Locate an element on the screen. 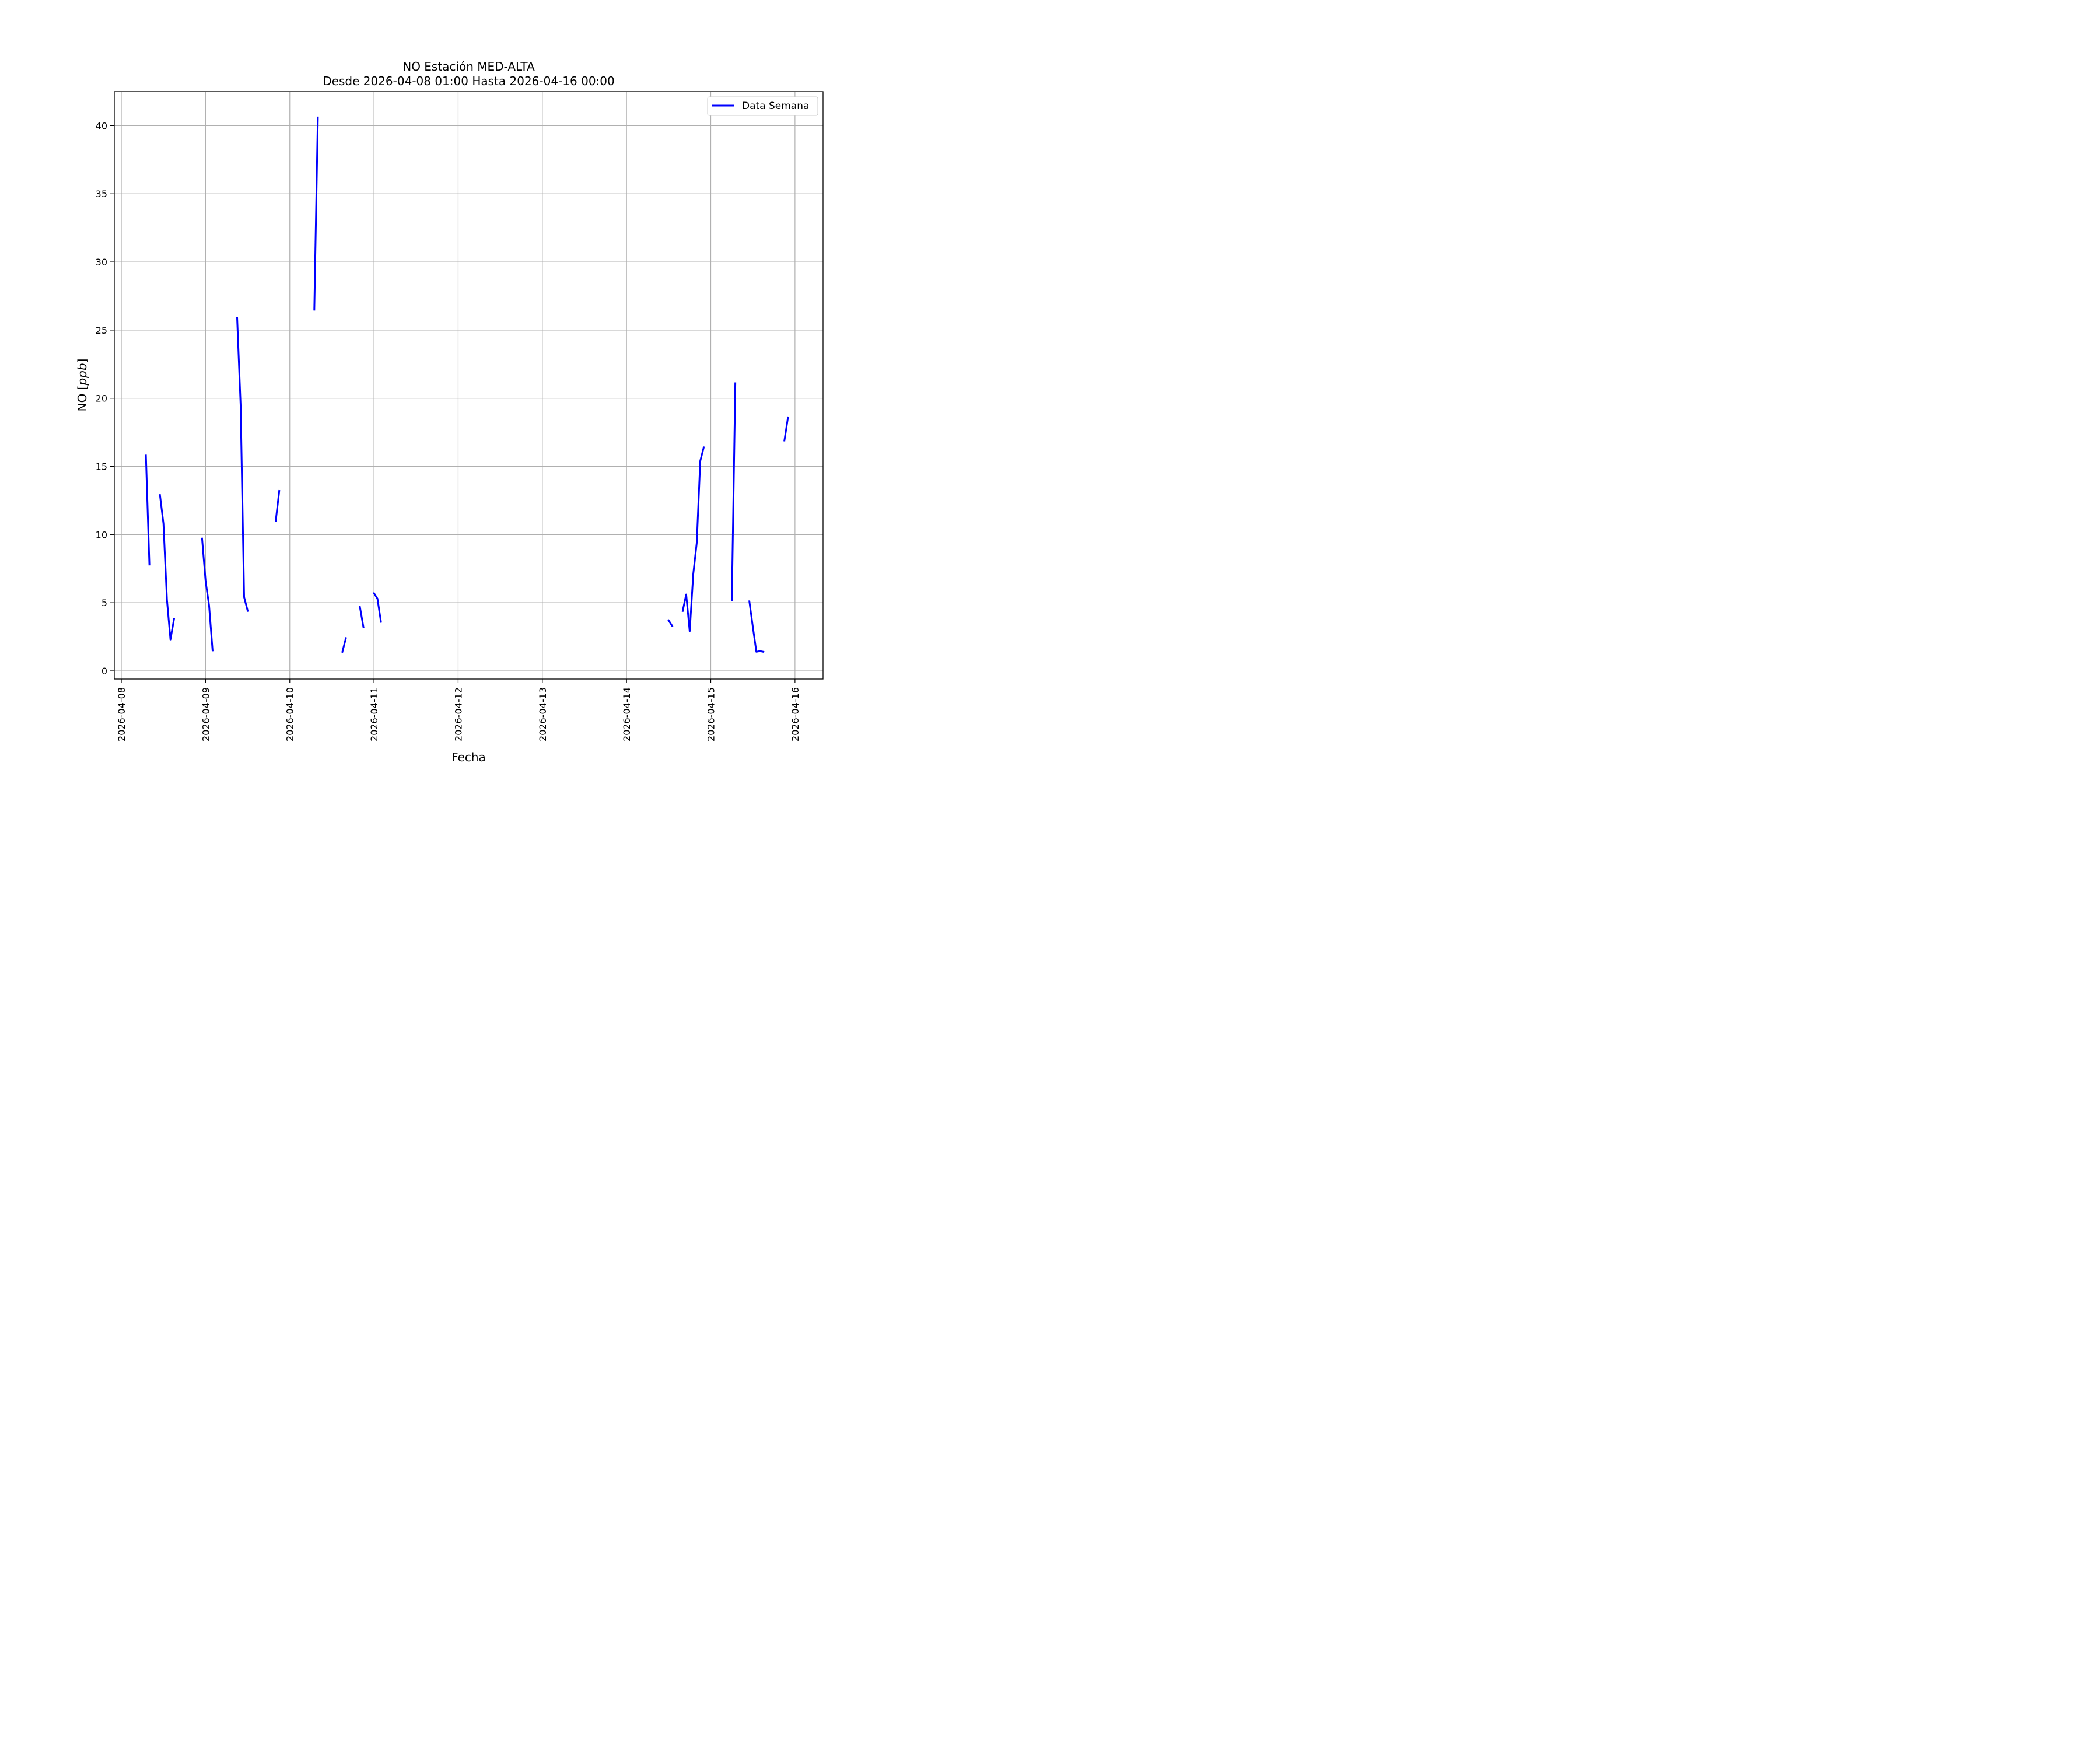 The width and height of the screenshot is (2100, 1750). y-tick-label: 10 is located at coordinates (101, 534).